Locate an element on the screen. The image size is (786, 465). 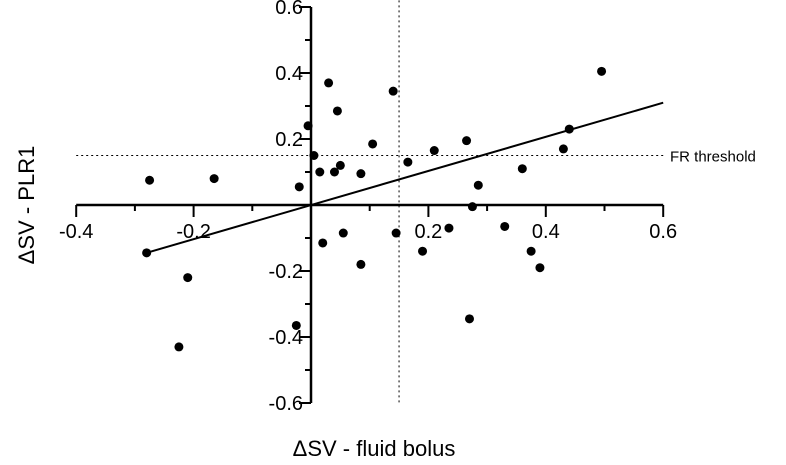
x-tick-label: -0.4 is located at coordinates (76, 232).